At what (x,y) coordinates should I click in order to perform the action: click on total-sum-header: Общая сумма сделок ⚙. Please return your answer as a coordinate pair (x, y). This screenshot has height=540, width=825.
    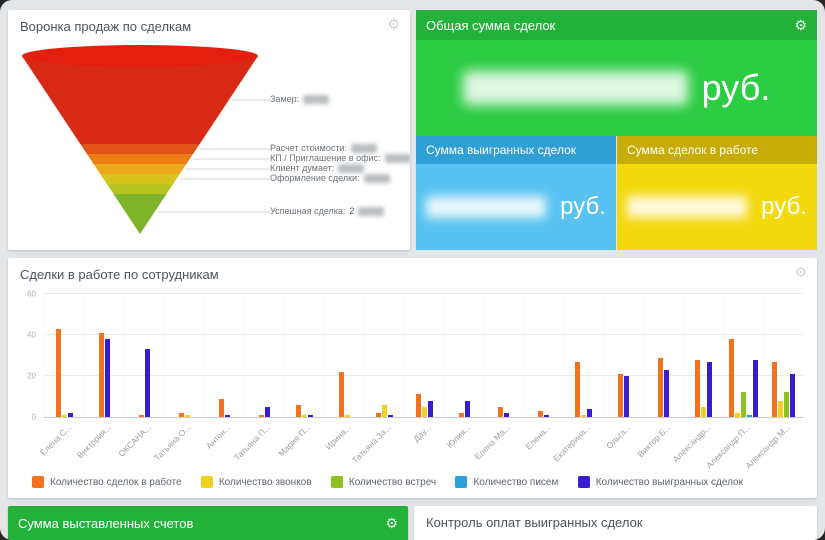
    Looking at the image, I should click on (616, 25).